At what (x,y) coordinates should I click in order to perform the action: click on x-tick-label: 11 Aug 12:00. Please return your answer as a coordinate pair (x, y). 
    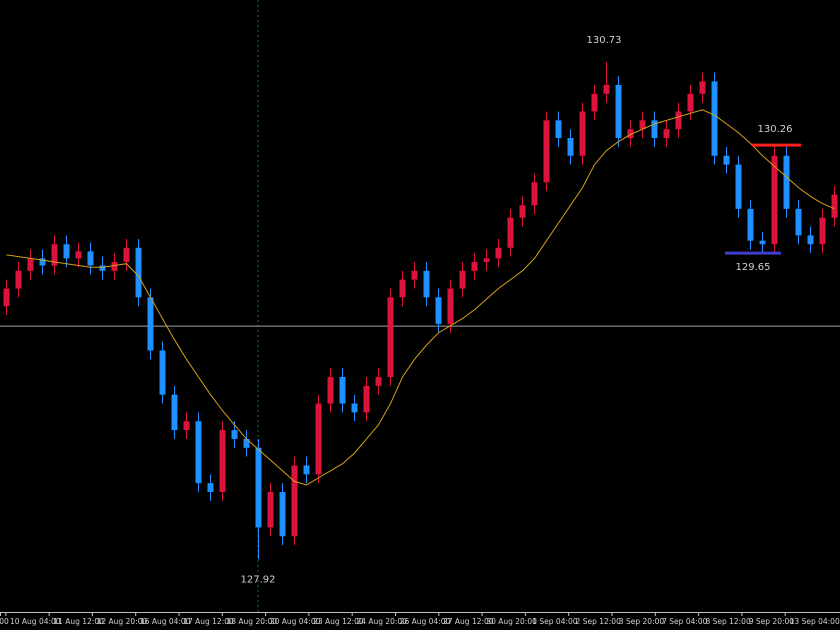
    Looking at the image, I should click on (78, 621).